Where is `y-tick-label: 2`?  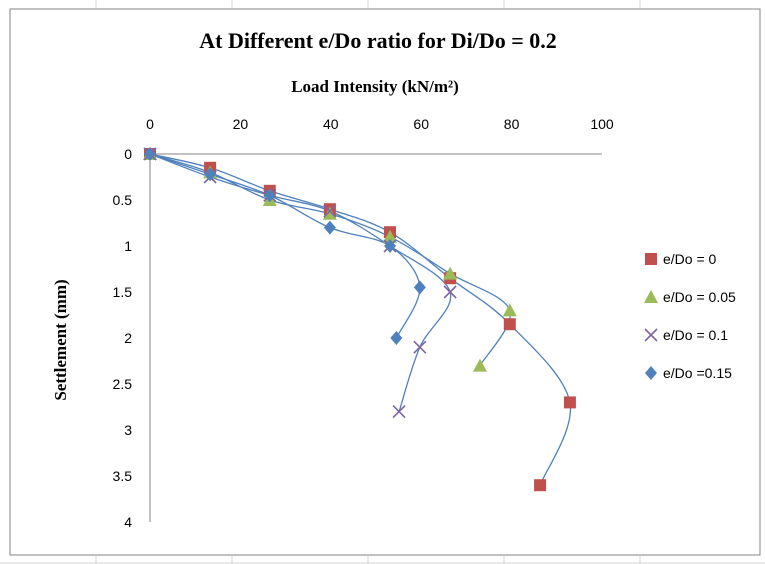
y-tick-label: 2 is located at coordinates (128, 338).